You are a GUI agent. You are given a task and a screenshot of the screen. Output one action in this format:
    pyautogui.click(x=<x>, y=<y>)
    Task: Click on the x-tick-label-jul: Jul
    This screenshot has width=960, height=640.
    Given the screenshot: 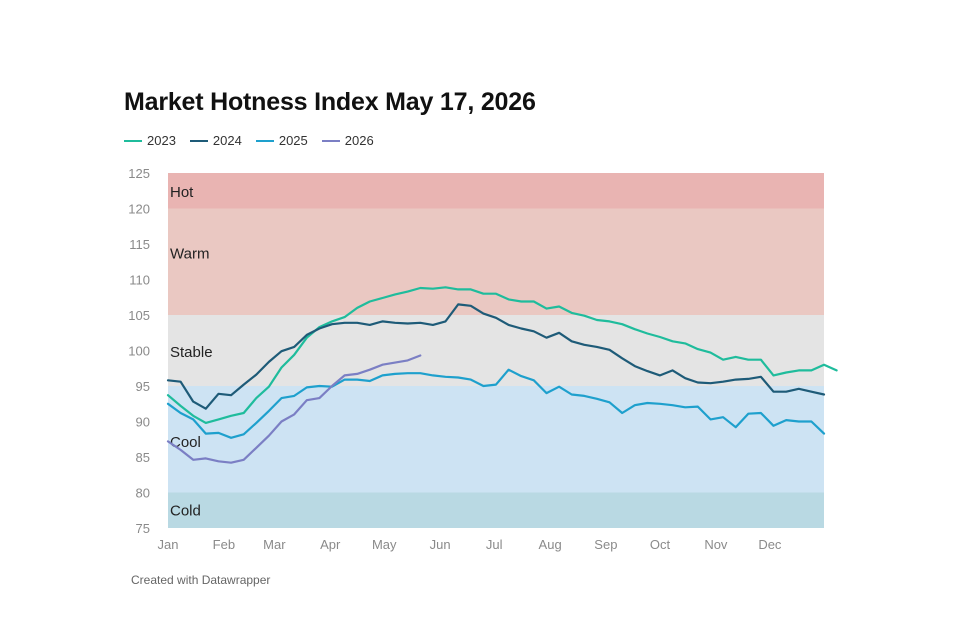 What is the action you would take?
    pyautogui.click(x=494, y=544)
    